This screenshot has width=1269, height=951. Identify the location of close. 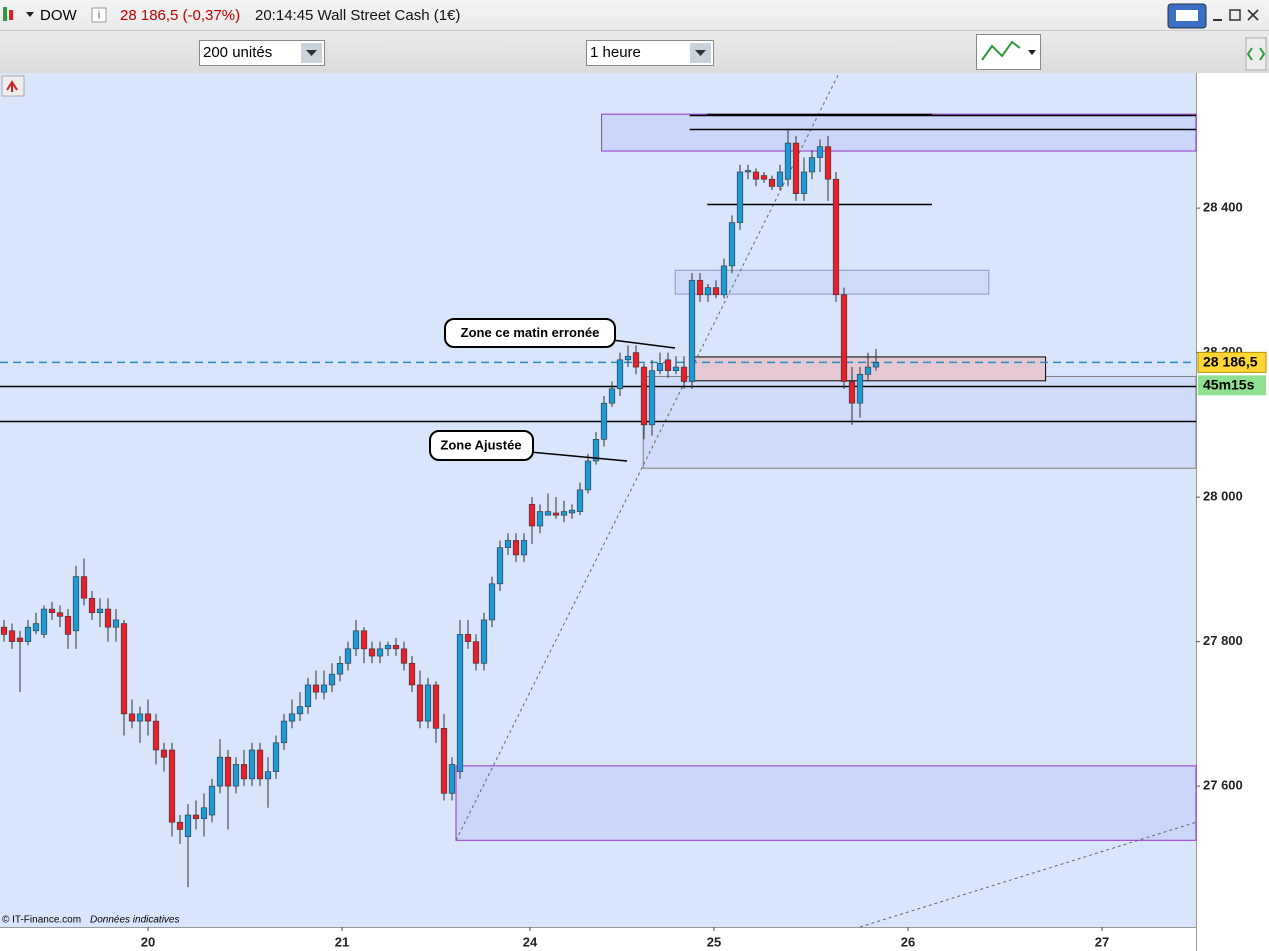
(1253, 15).